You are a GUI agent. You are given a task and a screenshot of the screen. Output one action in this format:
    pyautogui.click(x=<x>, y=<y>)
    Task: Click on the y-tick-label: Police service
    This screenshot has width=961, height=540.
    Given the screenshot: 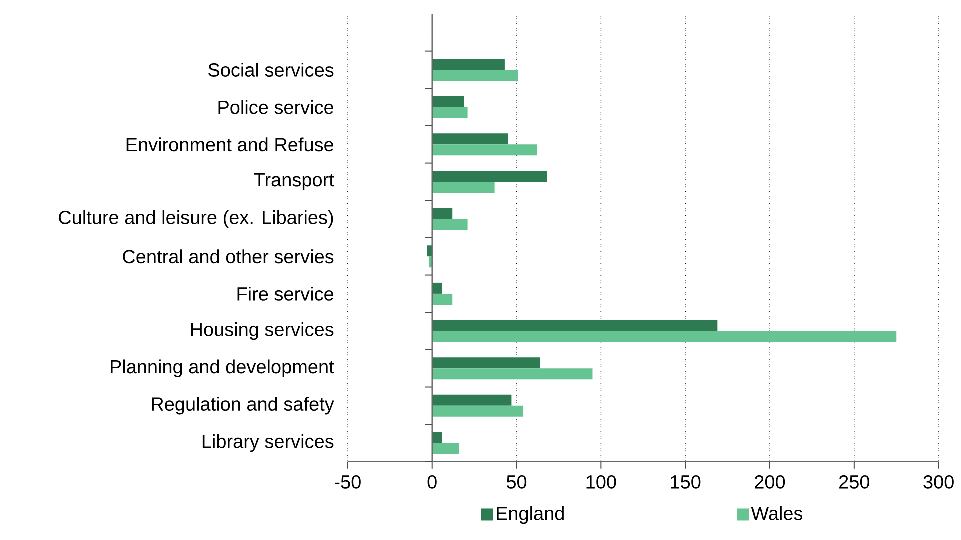 What is the action you would take?
    pyautogui.click(x=276, y=107)
    